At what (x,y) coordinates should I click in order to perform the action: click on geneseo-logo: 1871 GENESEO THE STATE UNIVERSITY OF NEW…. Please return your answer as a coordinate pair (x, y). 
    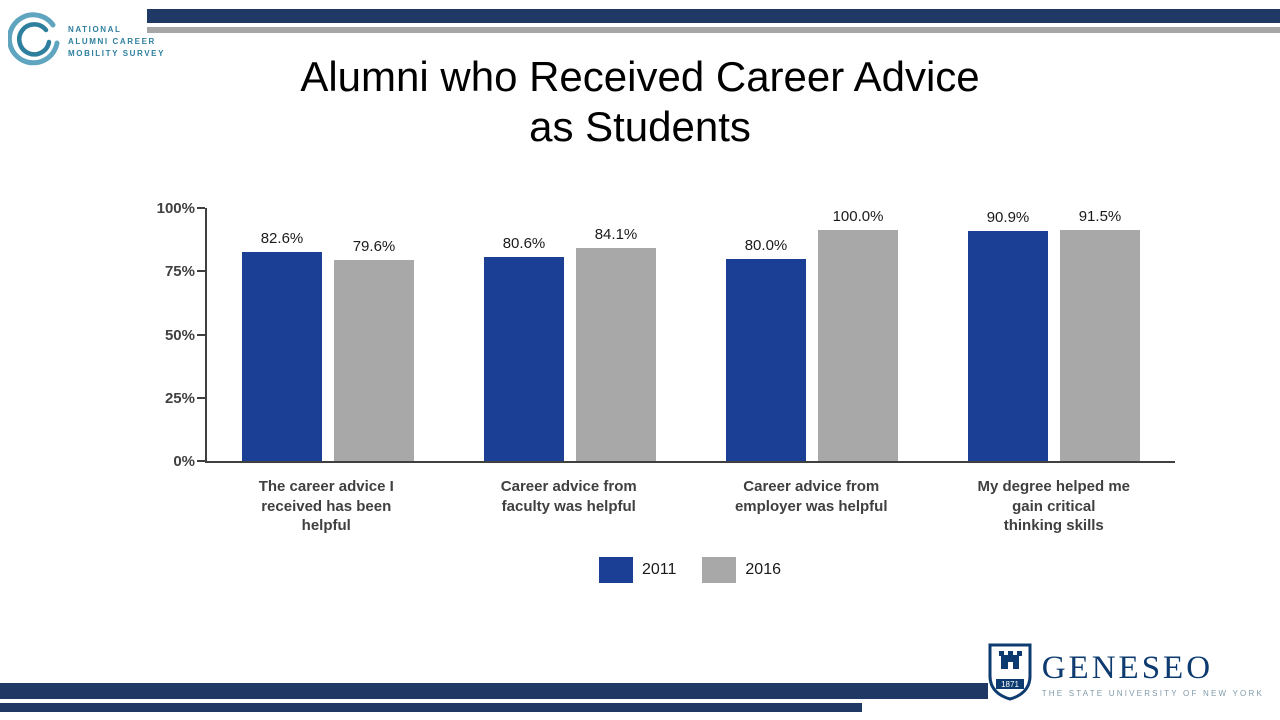
    Looking at the image, I should click on (1126, 674).